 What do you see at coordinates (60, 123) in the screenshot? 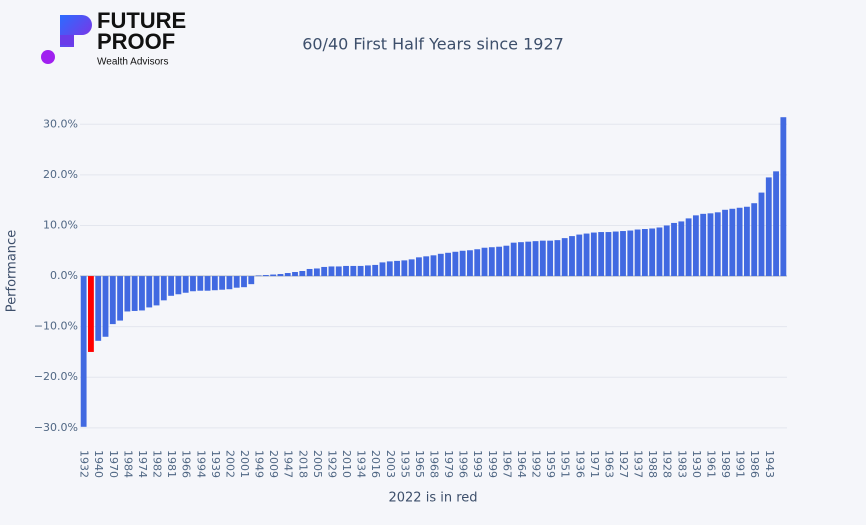
I see `y-tick-label: 30.0%` at bounding box center [60, 123].